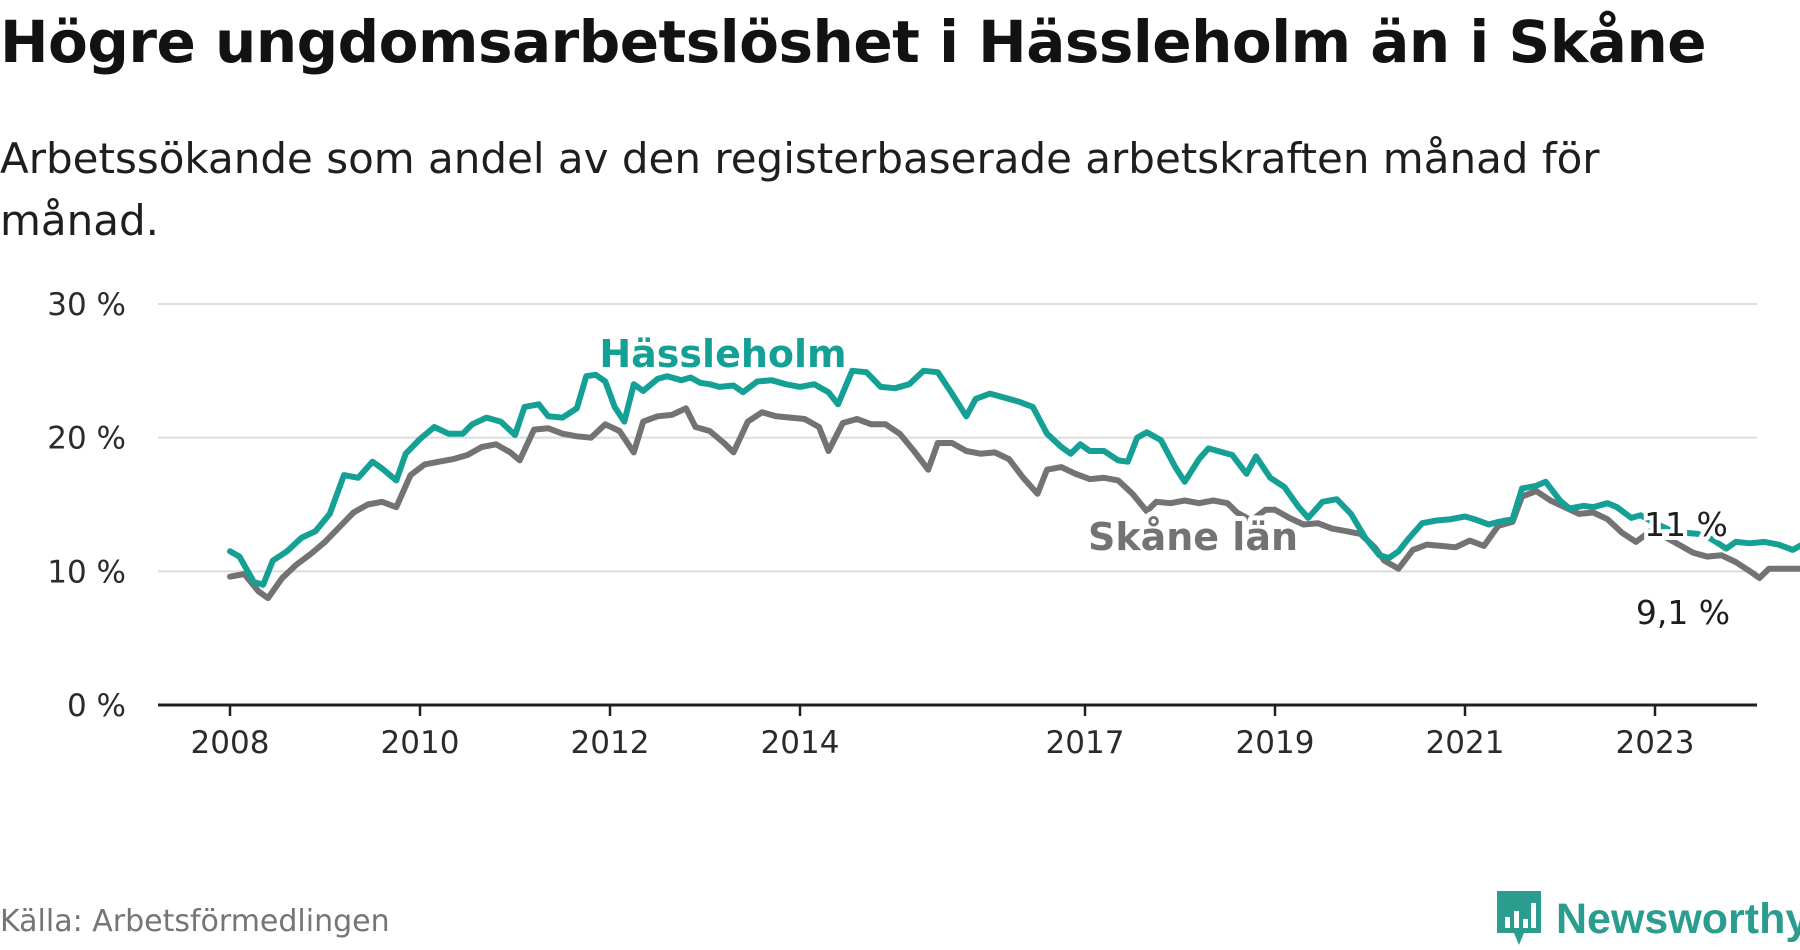  I want to click on newsworthy-logo-icon, so click(1519, 918).